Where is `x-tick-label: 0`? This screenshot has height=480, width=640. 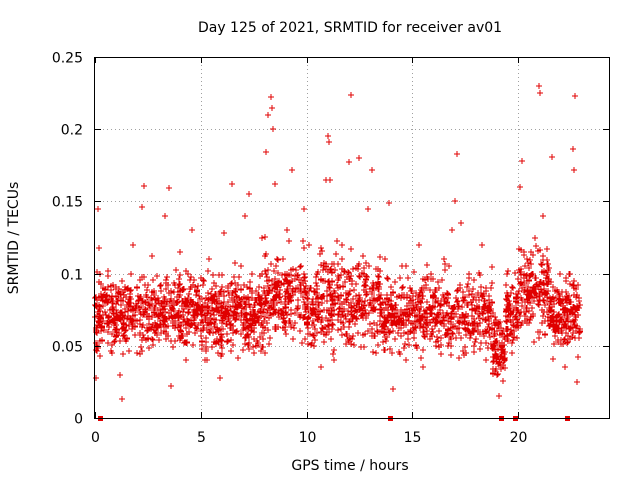
x-tick-label: 0 is located at coordinates (95, 438).